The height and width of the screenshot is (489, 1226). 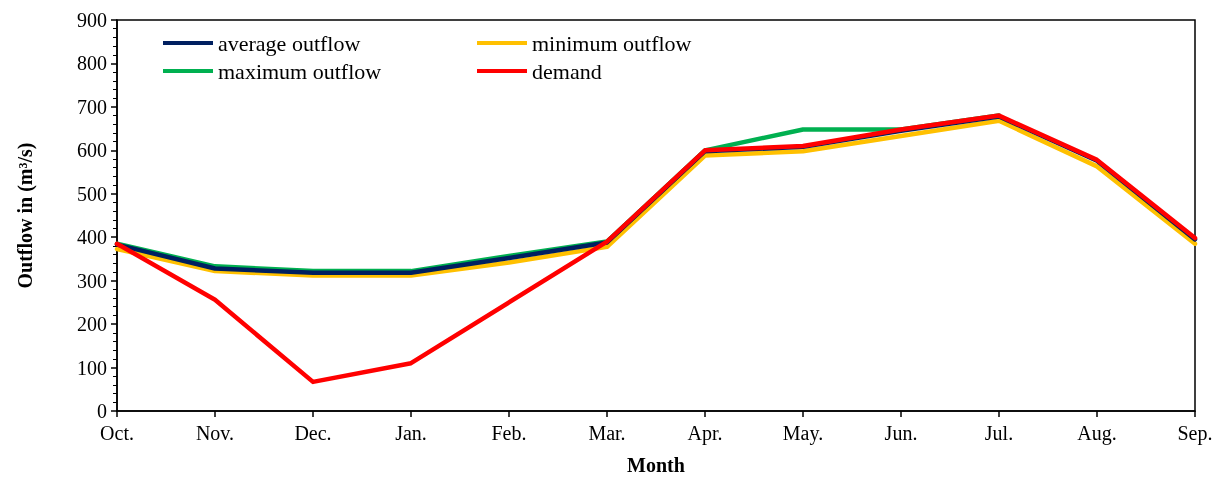 I want to click on y-tick-label: 500, so click(x=92, y=193).